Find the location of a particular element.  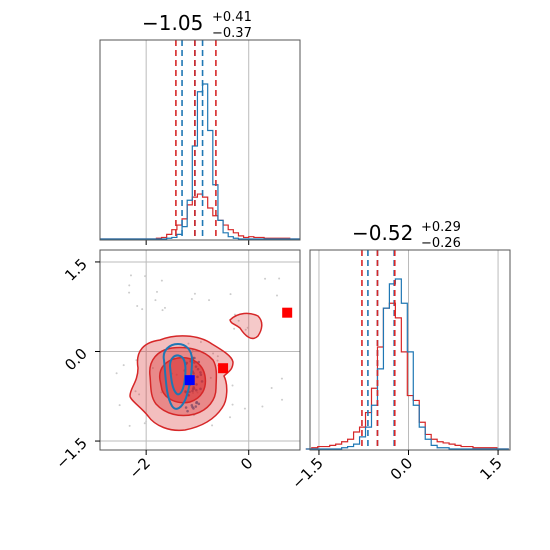

hist2-blue-histogram is located at coordinates (407, 364).